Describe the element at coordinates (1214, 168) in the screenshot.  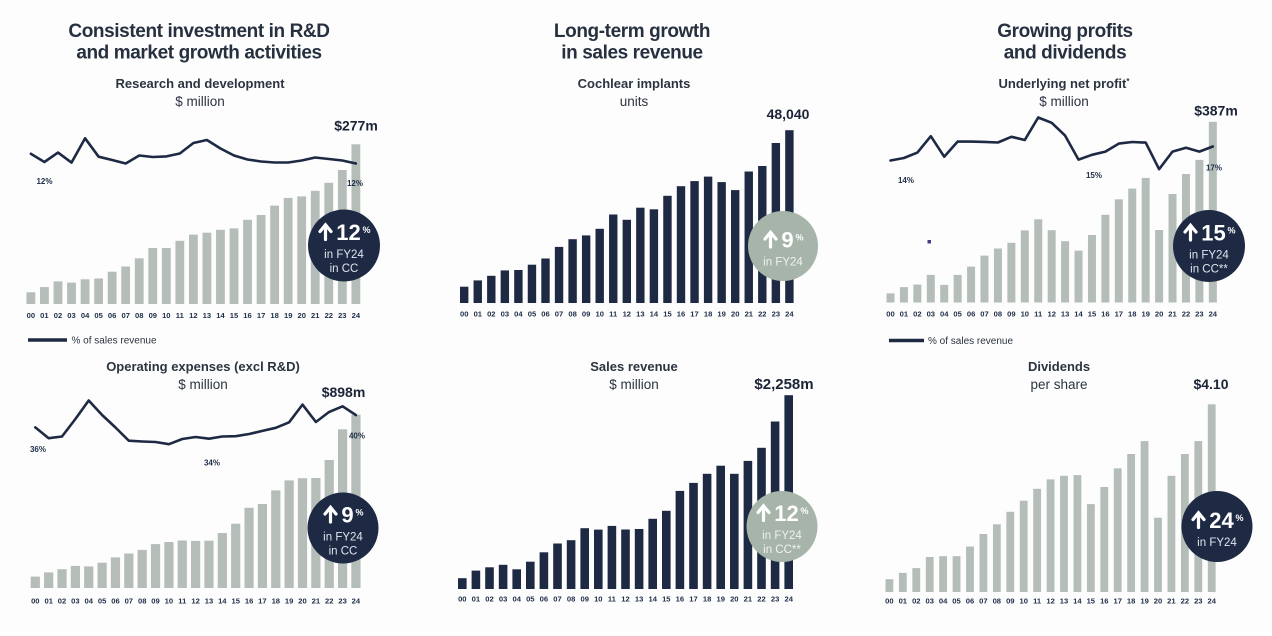
I see `svg-text: 17%` at that location.